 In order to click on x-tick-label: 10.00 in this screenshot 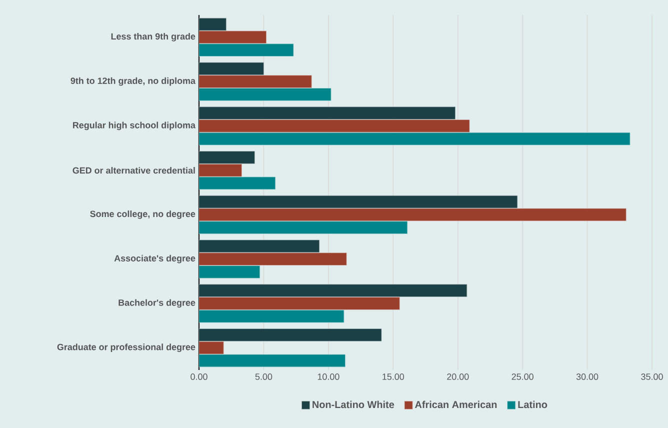, I will do `click(329, 377)`.